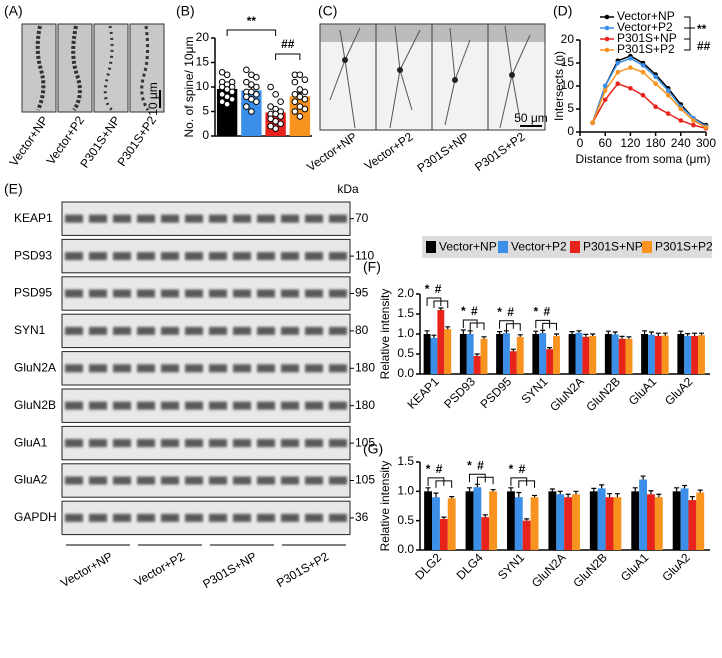  What do you see at coordinates (288, 44) in the screenshot?
I see `annotation: ##` at bounding box center [288, 44].